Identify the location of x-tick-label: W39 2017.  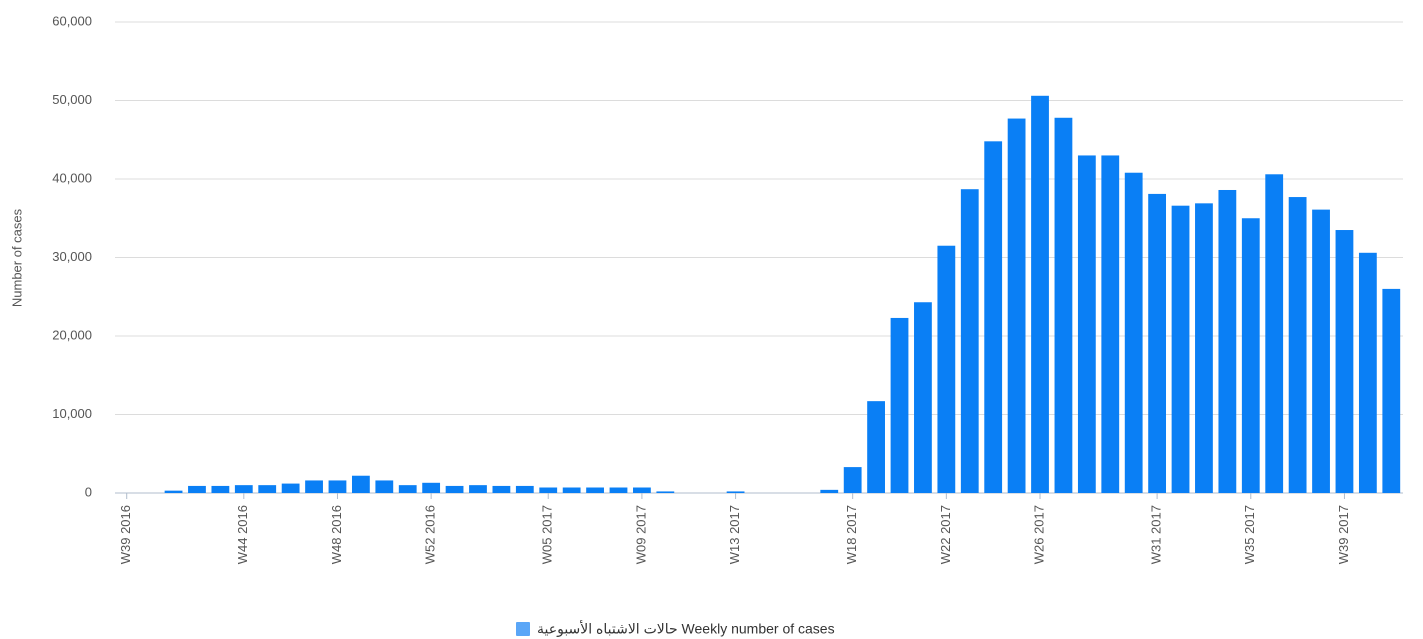
(1343, 534).